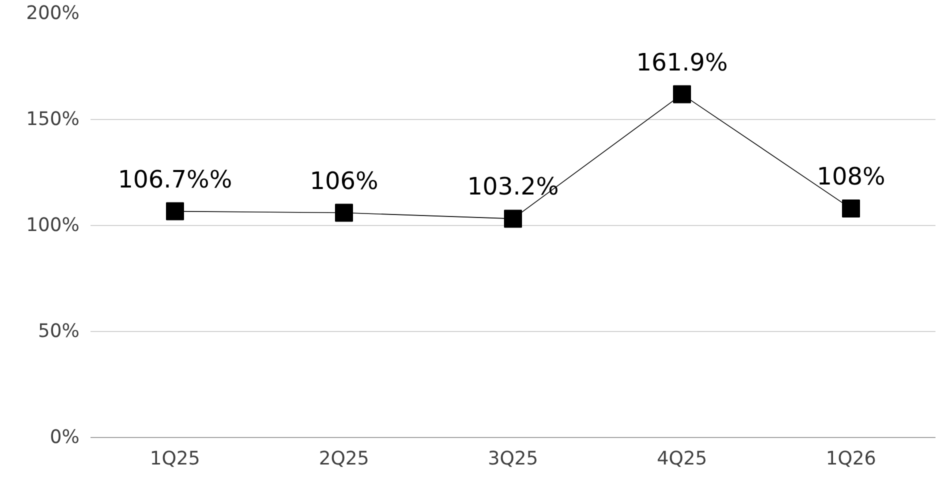 The width and height of the screenshot is (938, 480). Describe the element at coordinates (59, 331) in the screenshot. I see `y-tick-label: 50%` at that location.